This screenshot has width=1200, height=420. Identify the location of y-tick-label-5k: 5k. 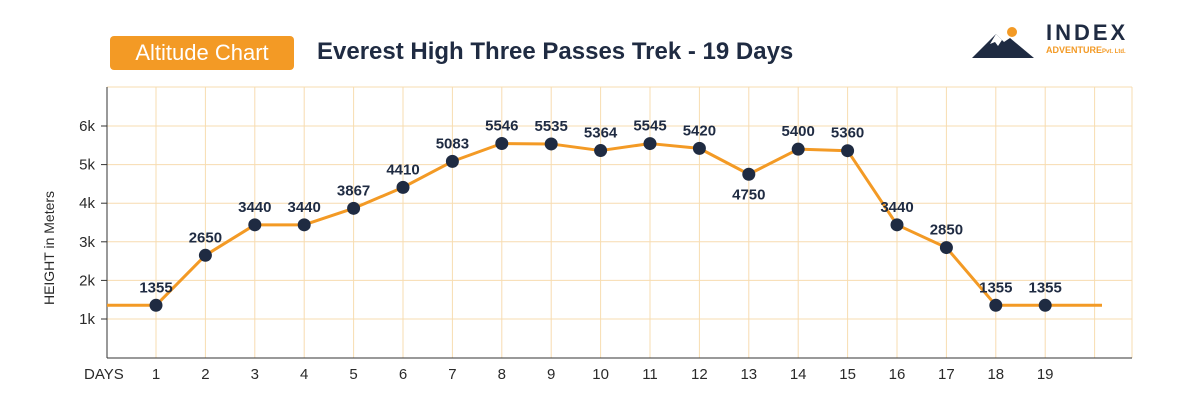
(87, 165).